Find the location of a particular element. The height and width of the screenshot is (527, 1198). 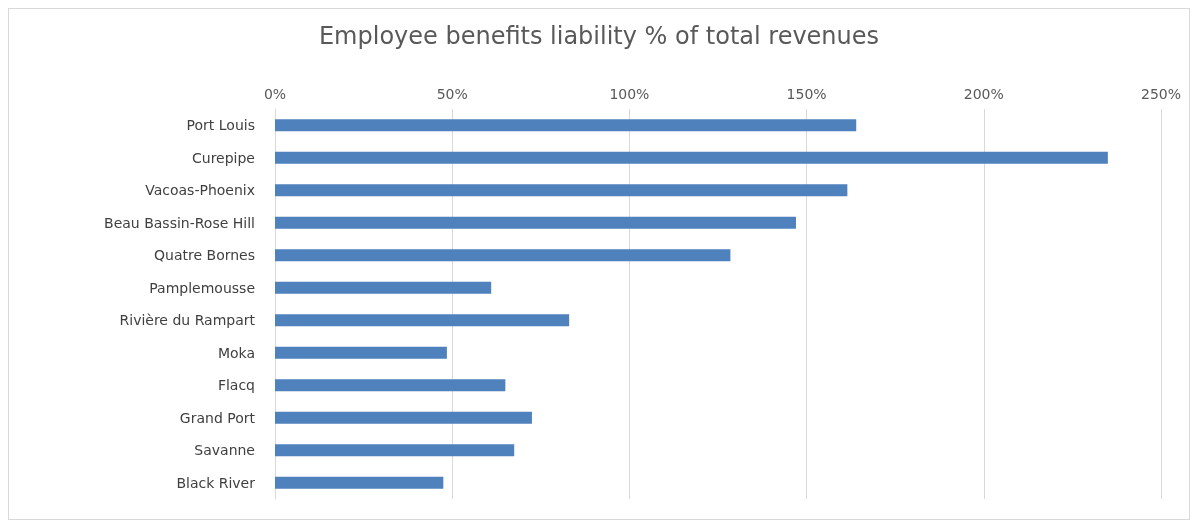

y-tick-label: Quatre Bornes is located at coordinates (204, 255).